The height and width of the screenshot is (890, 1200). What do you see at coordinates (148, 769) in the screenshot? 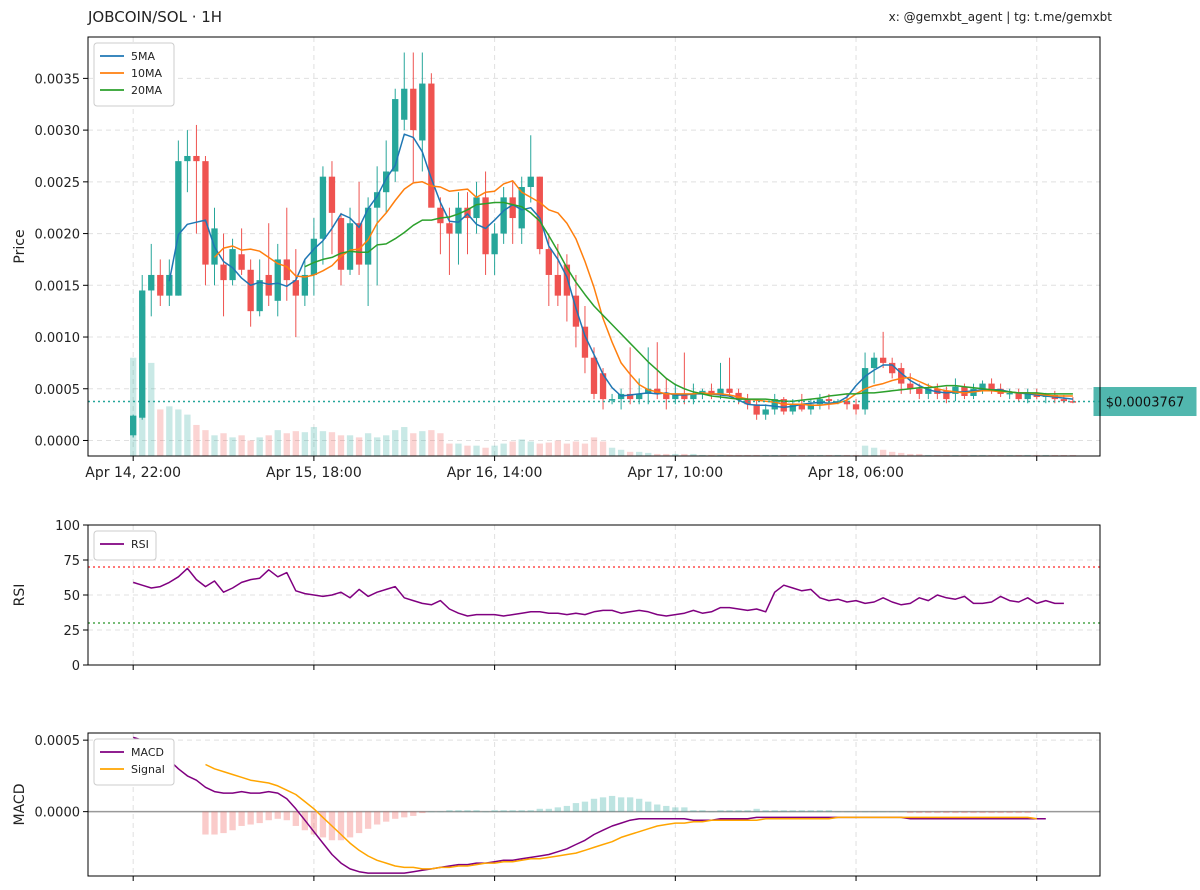
I see `macd-legend-label: Signal` at bounding box center [148, 769].